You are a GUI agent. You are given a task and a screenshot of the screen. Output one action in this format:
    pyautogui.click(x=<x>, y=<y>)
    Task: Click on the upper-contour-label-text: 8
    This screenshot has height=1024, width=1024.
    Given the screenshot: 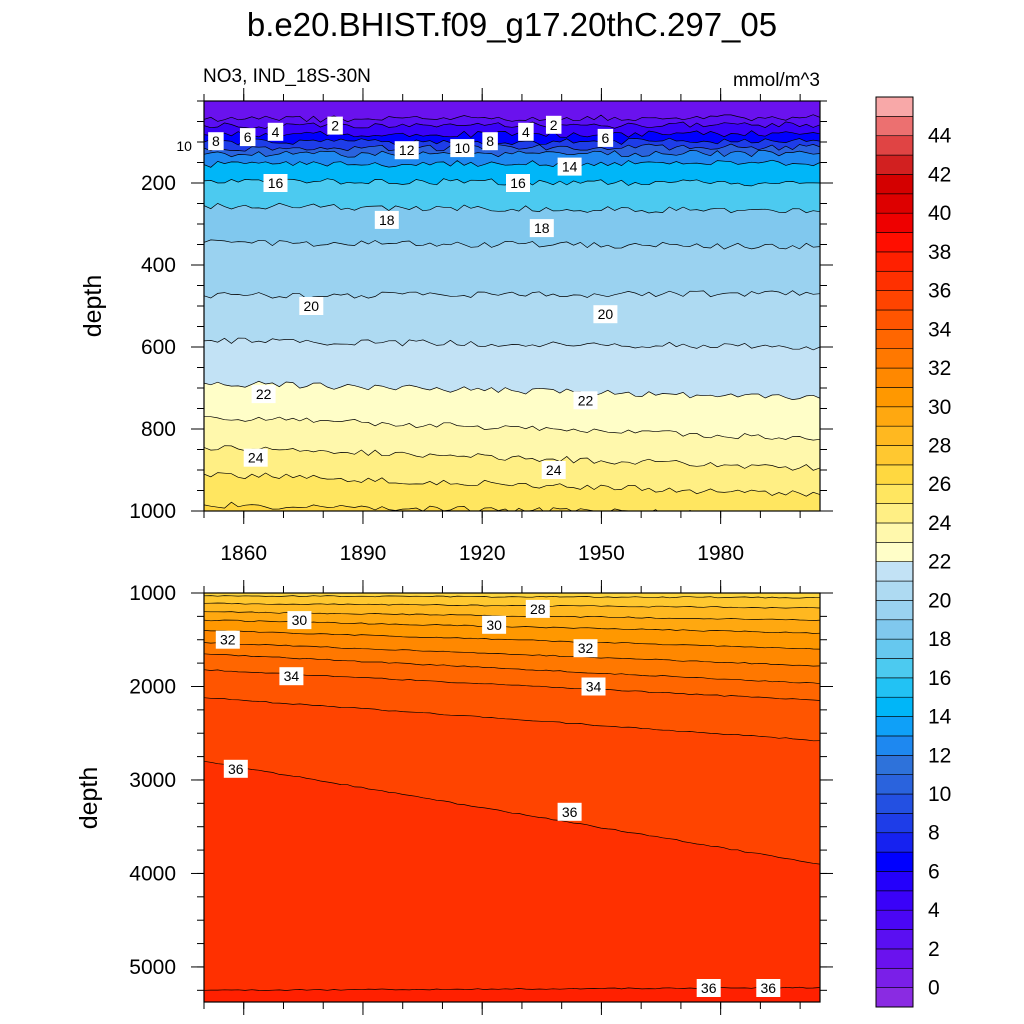 What is the action you would take?
    pyautogui.click(x=216, y=141)
    